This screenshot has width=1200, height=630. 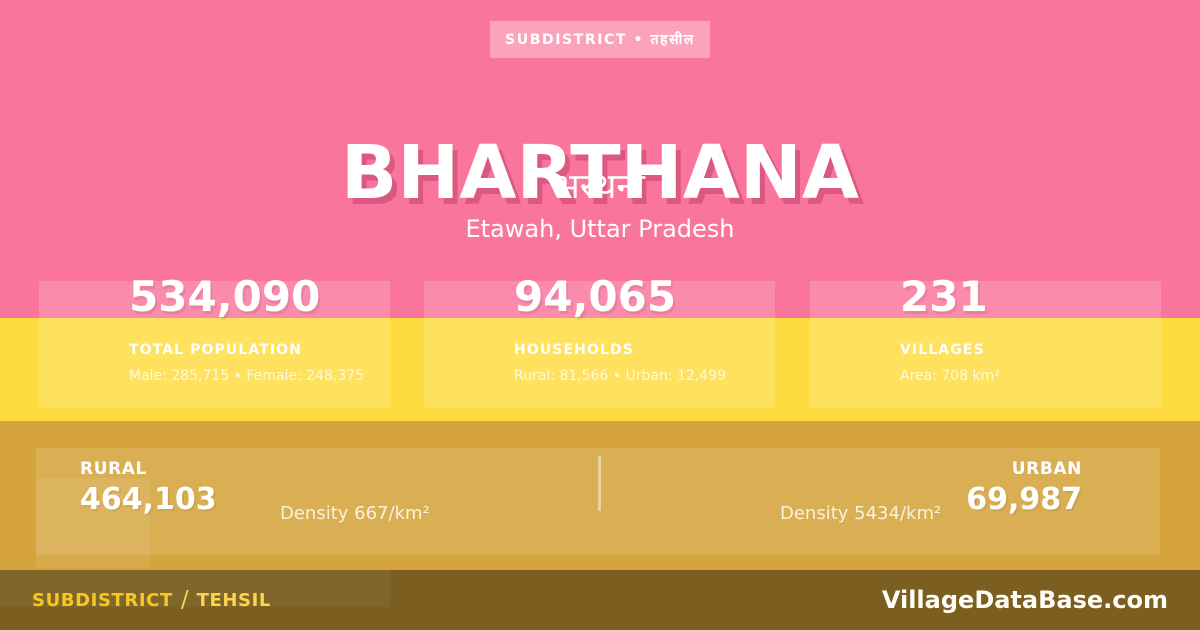 I want to click on total-population-detail: Male: 285,715 • Female: 248,375, so click(x=247, y=376).